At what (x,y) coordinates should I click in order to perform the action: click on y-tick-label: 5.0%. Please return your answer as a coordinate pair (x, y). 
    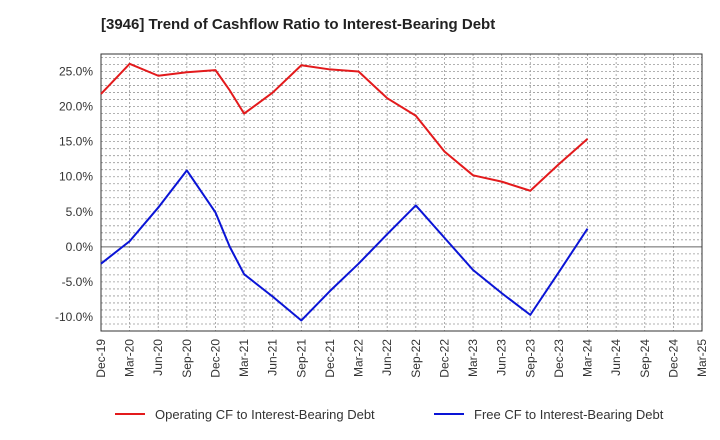
    Looking at the image, I should click on (80, 212).